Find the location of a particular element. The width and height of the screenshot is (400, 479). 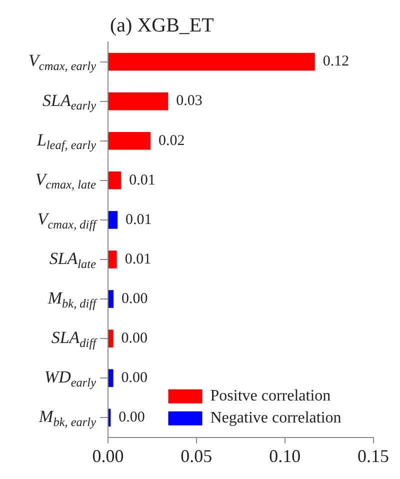

x-tick-label: 0.00 is located at coordinates (108, 456).